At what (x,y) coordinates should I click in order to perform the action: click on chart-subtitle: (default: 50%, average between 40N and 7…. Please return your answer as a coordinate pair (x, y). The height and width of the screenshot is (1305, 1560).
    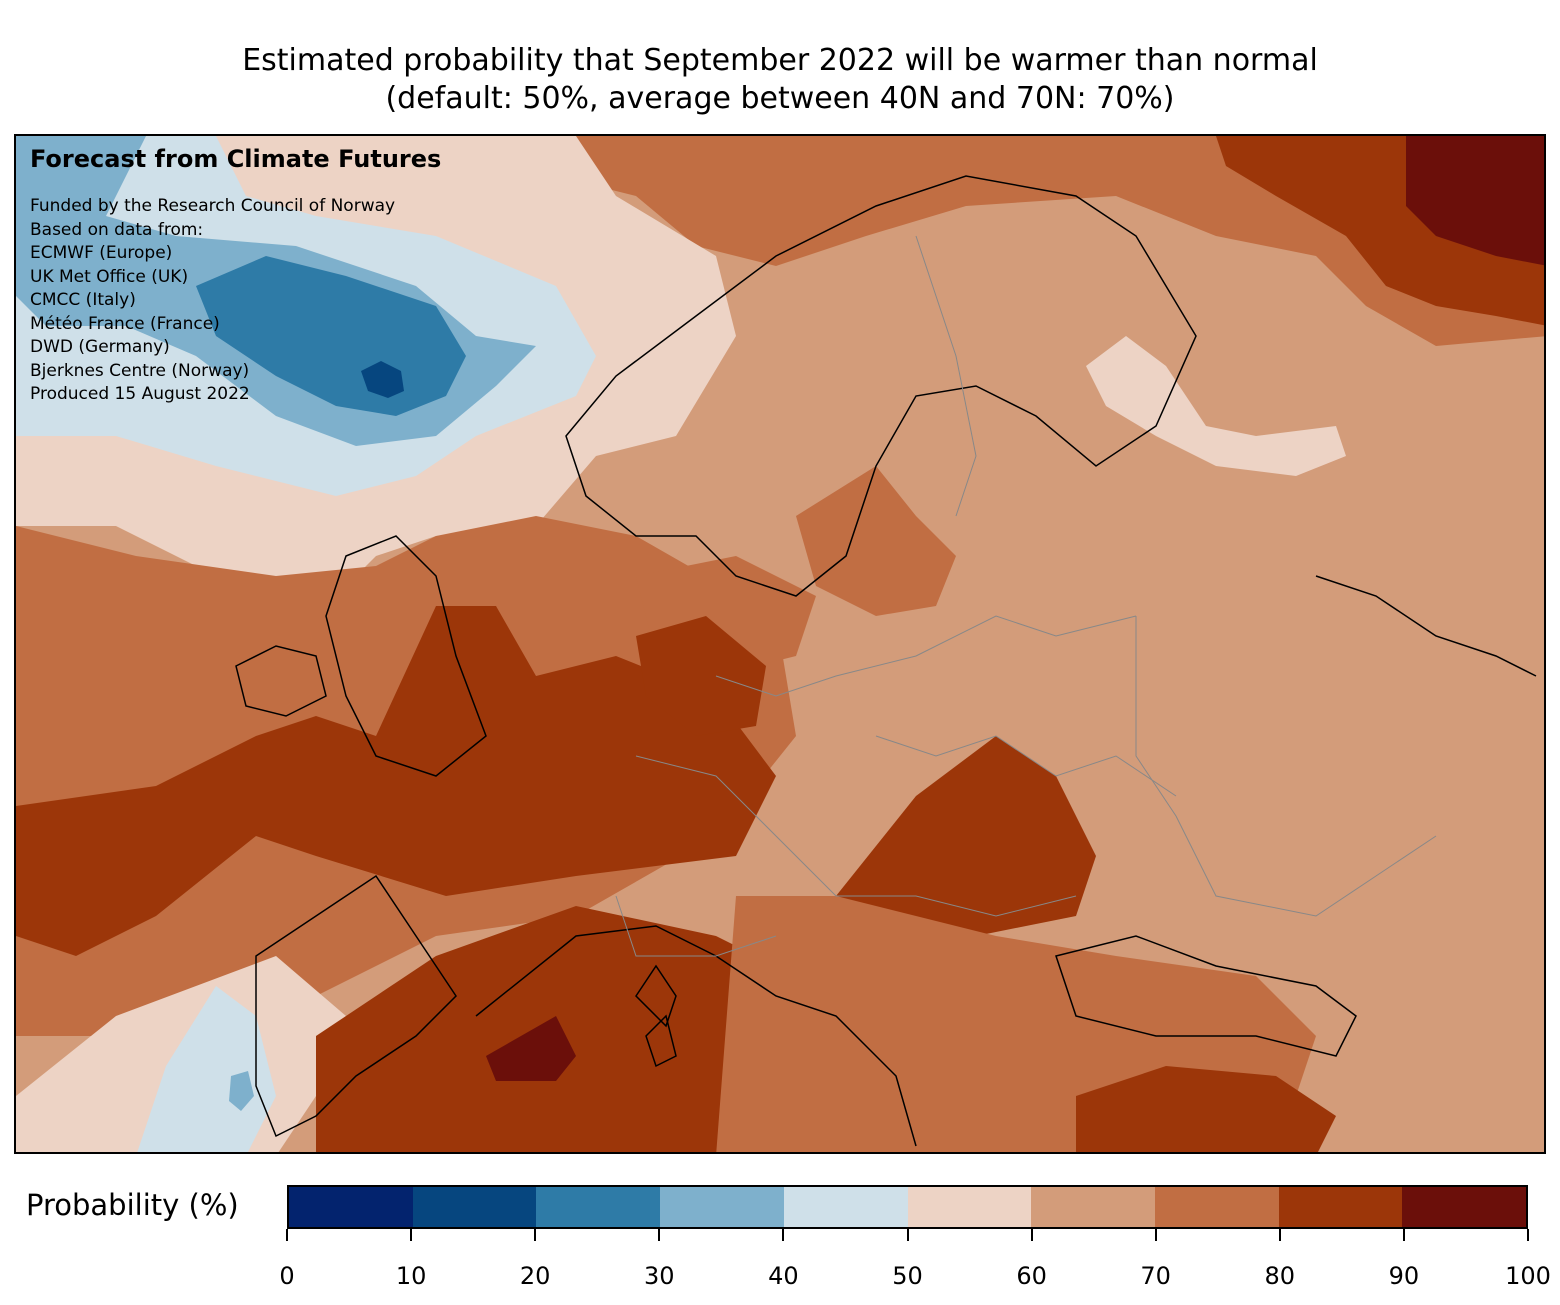
    Looking at the image, I should click on (780, 98).